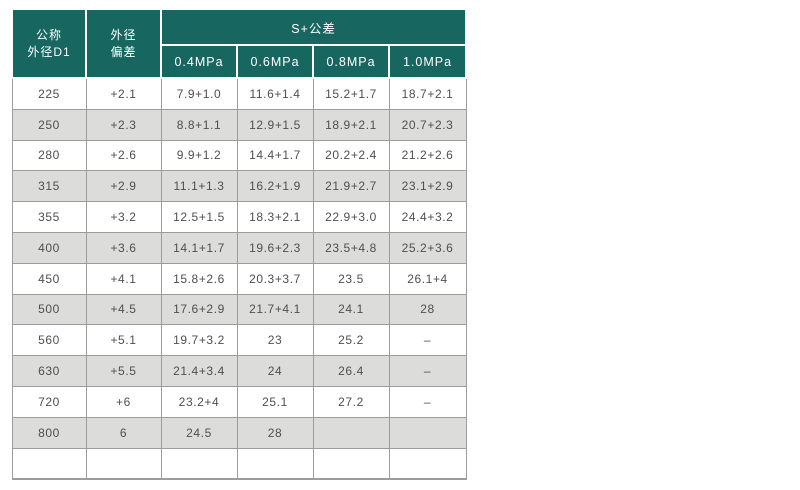  I want to click on table-cell: 15.2+1.7, so click(351, 93).